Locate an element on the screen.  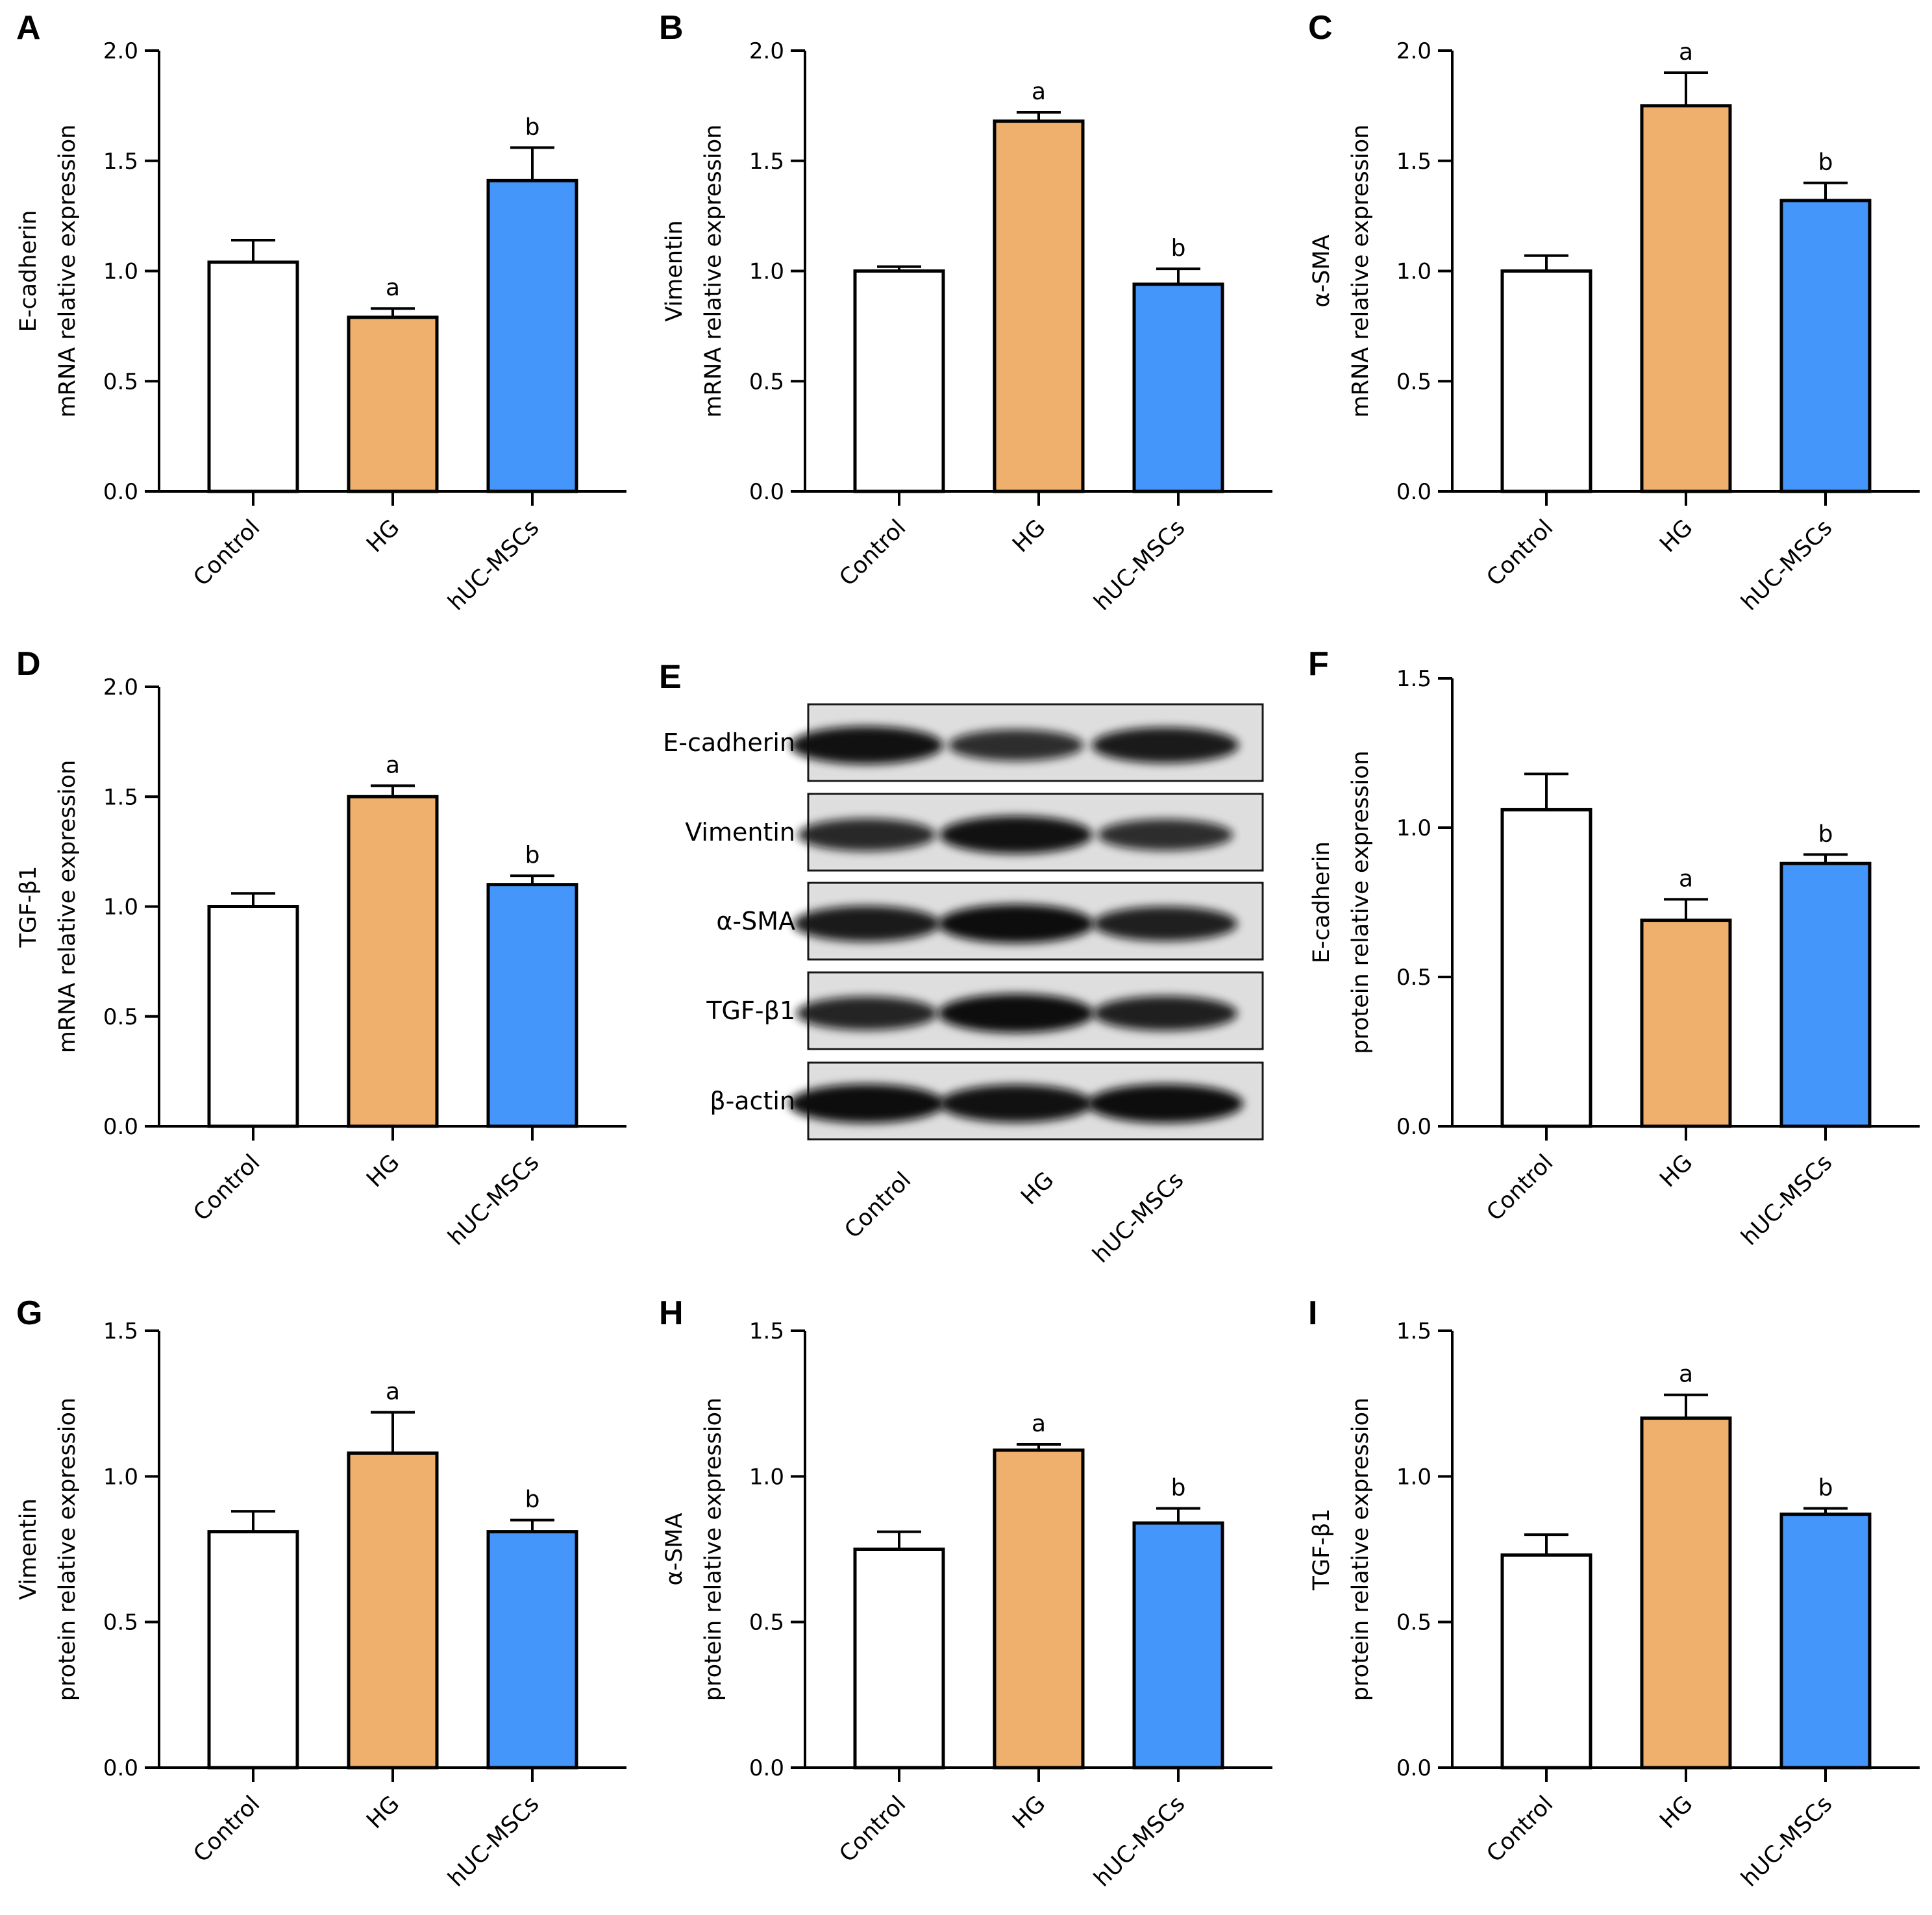
blot-row-2: α-SMA is located at coordinates (990, 921).